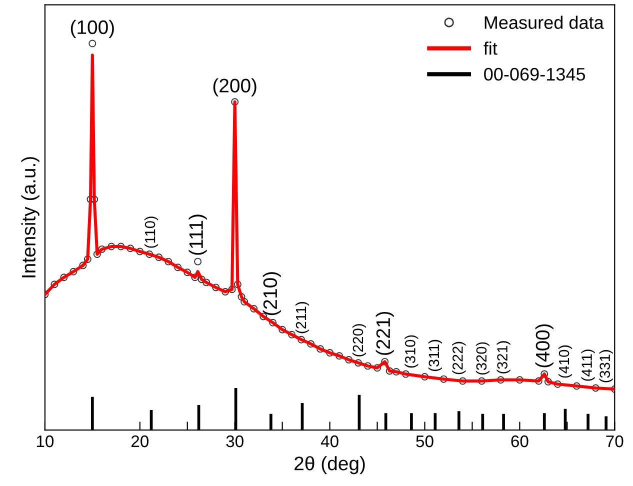 The width and height of the screenshot is (633, 486). What do you see at coordinates (588, 365) in the screenshot?
I see `annotation: (411)` at bounding box center [588, 365].